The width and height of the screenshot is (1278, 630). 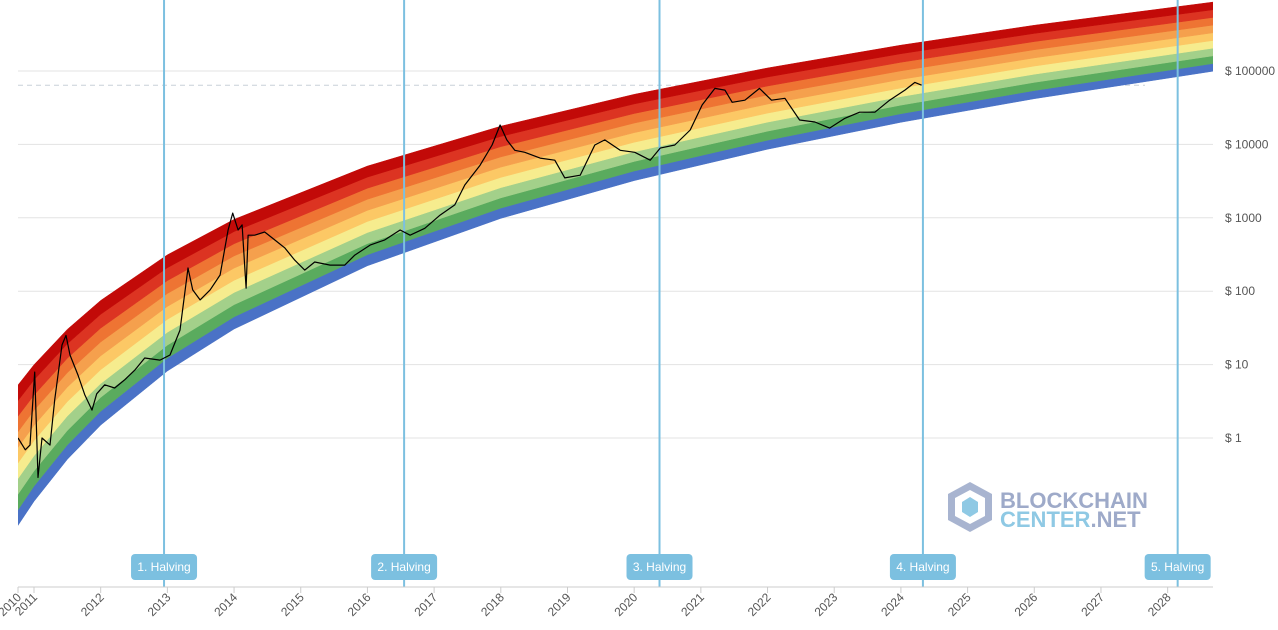 I want to click on x-tick-label: 2015, so click(x=292, y=604).